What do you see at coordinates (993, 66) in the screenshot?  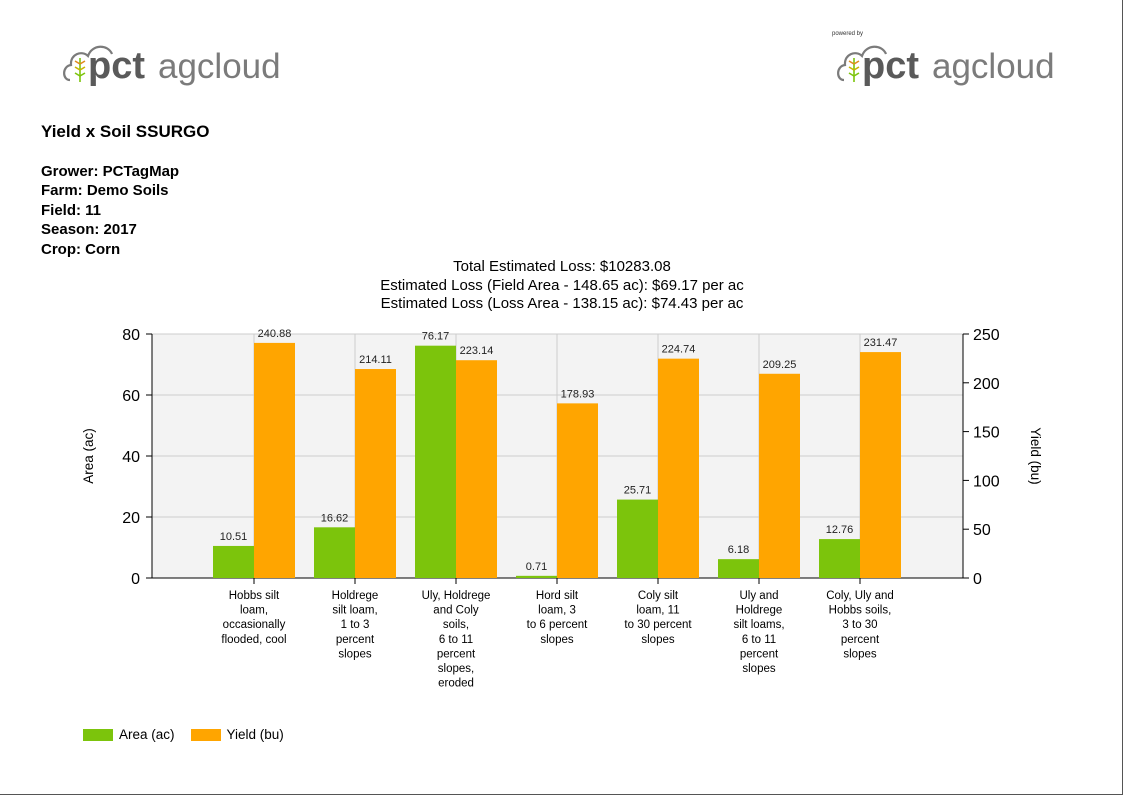 I see `logo-right-word: agcloud` at bounding box center [993, 66].